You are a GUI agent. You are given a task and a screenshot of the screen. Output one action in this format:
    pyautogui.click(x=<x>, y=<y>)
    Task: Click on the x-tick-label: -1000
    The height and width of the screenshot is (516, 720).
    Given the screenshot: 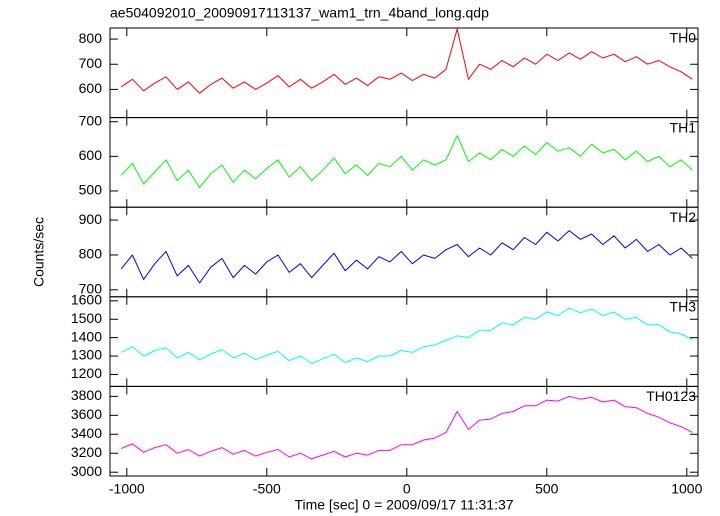 What is the action you would take?
    pyautogui.click(x=127, y=489)
    